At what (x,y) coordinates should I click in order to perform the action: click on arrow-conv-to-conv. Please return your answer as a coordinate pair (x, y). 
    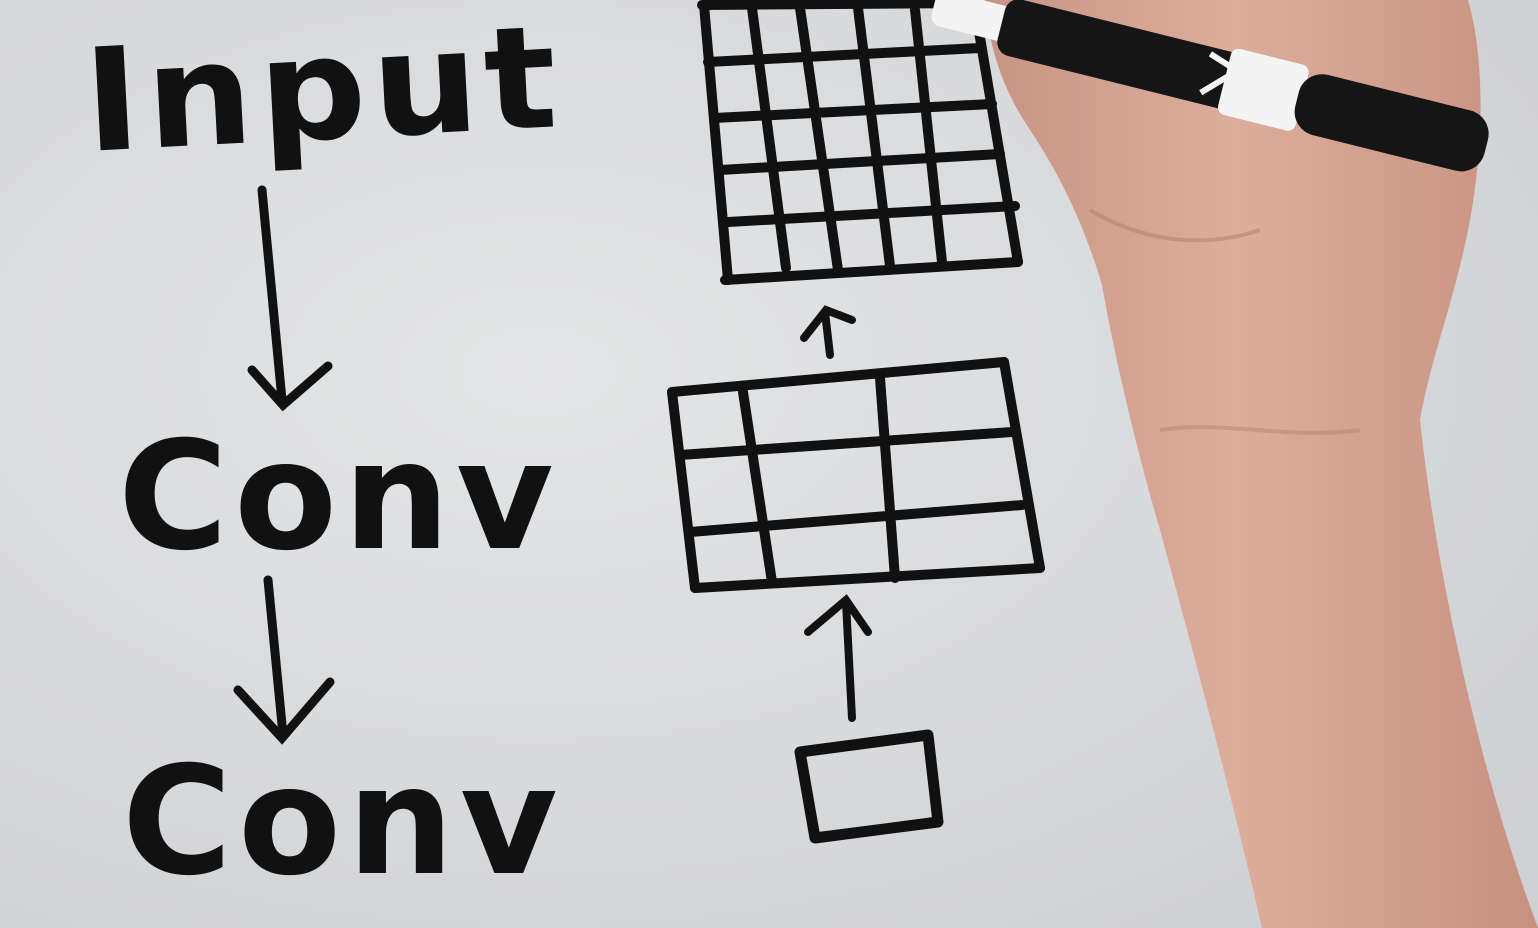
    Looking at the image, I should click on (284, 660).